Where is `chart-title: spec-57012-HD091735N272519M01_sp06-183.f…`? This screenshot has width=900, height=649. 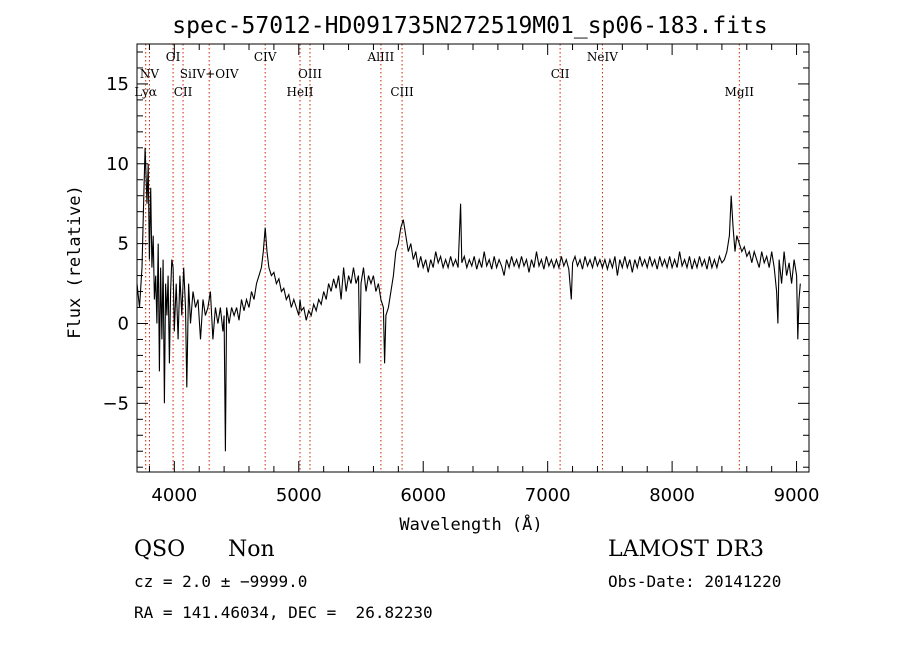
chart-title: spec-57012-HD091735N272519M01_sp06-183.f… is located at coordinates (469, 26).